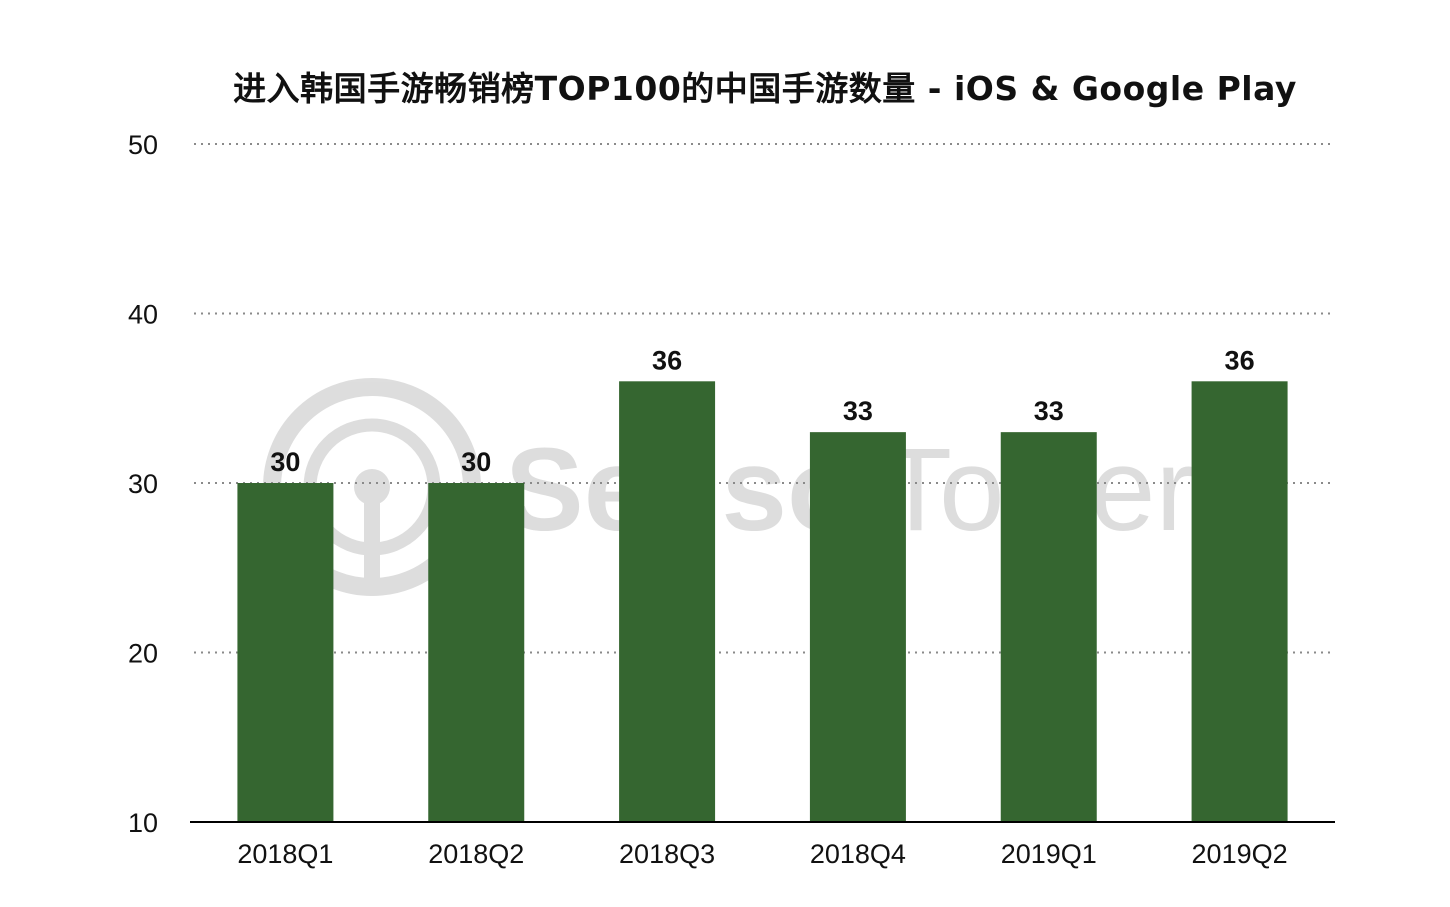 The image size is (1450, 907). I want to click on y-tick-label: 20, so click(143, 654).